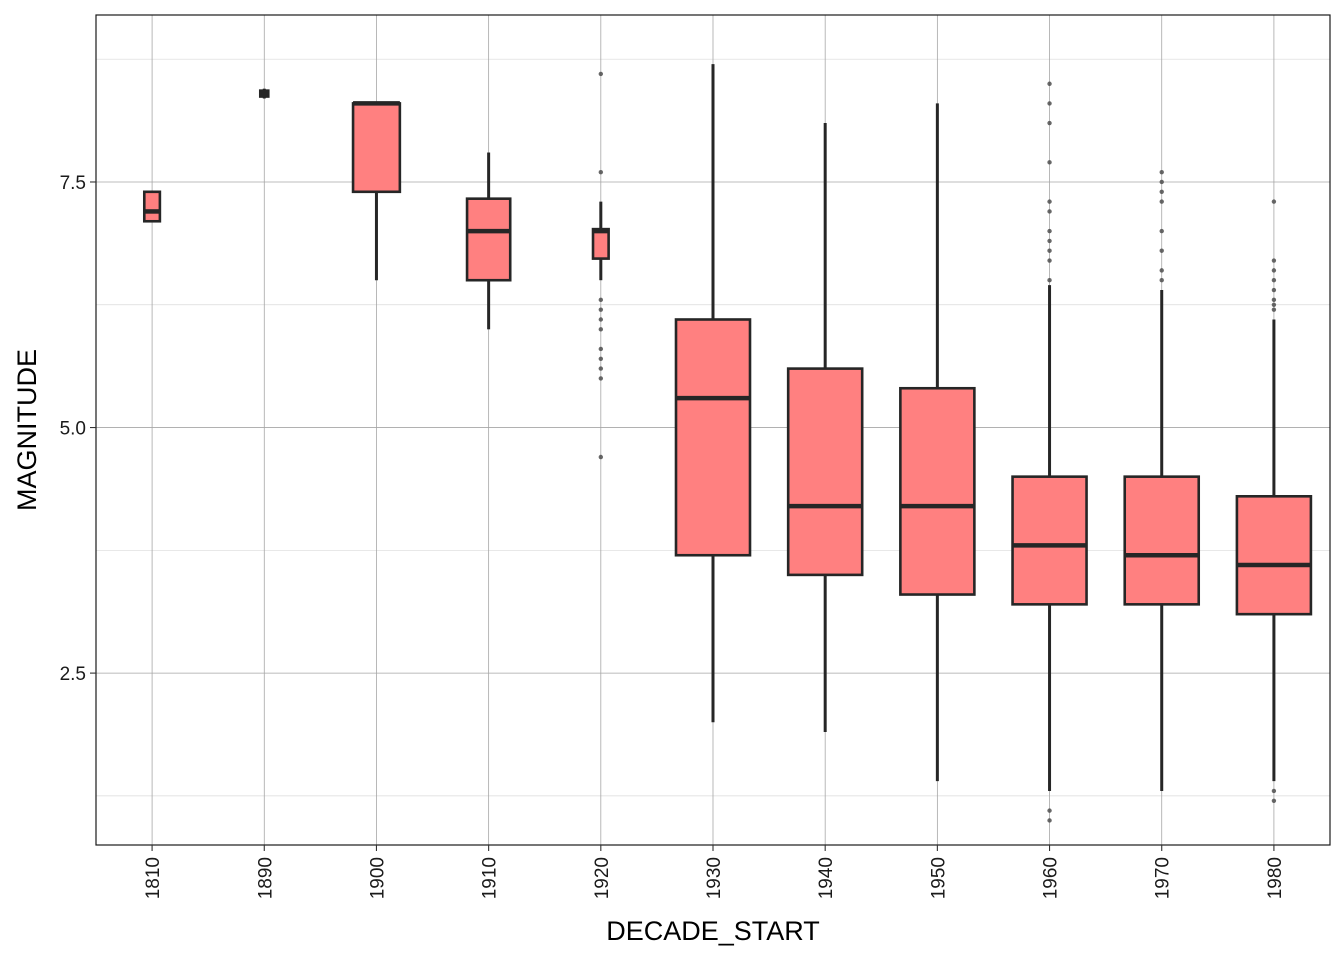  Describe the element at coordinates (1163, 878) in the screenshot. I see `x-tick-label: 1970` at that location.